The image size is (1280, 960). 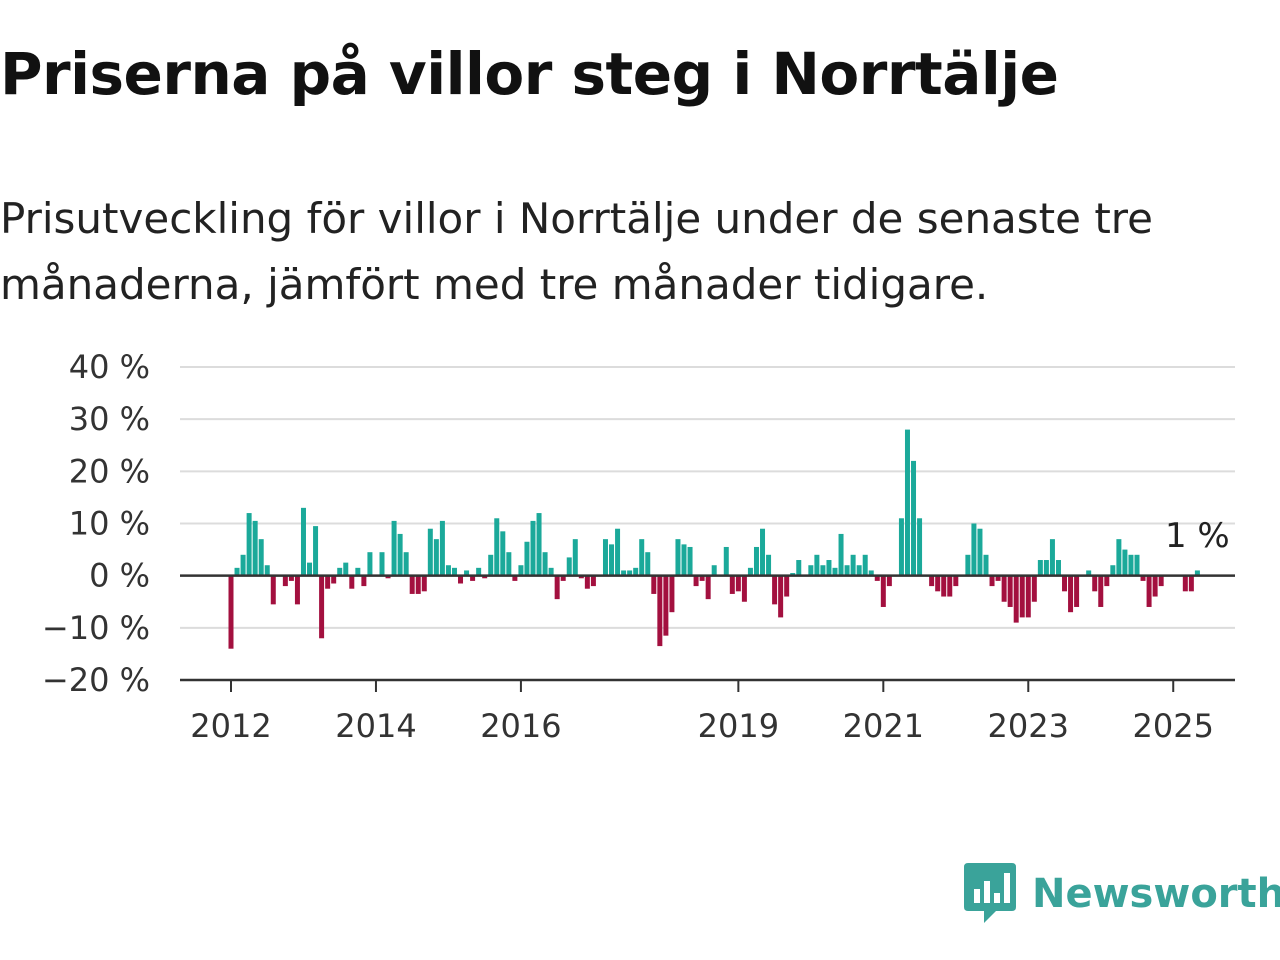 I want to click on x-tick-label: 2016, so click(x=520, y=726).